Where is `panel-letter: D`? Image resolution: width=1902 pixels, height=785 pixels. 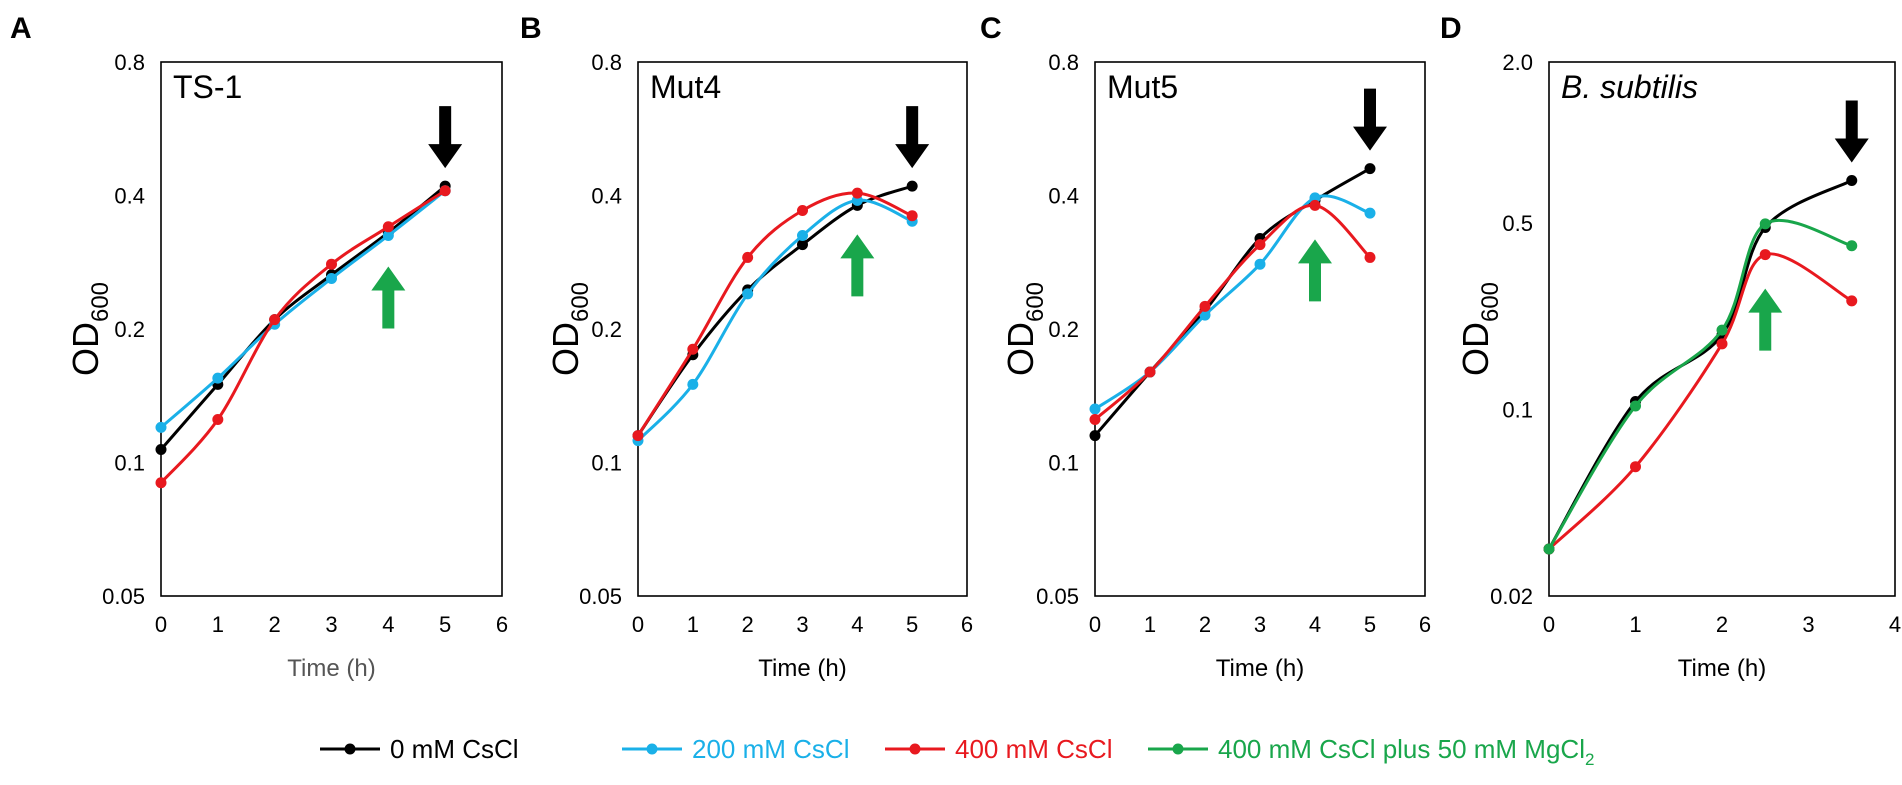 panel-letter: D is located at coordinates (1451, 28).